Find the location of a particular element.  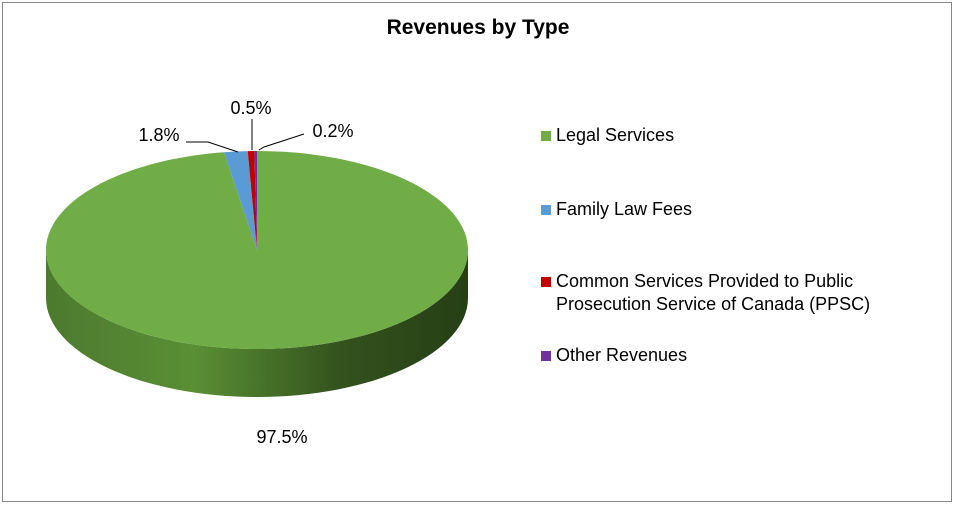

legend-label-line: Common Services Provided to Public is located at coordinates (705, 281).